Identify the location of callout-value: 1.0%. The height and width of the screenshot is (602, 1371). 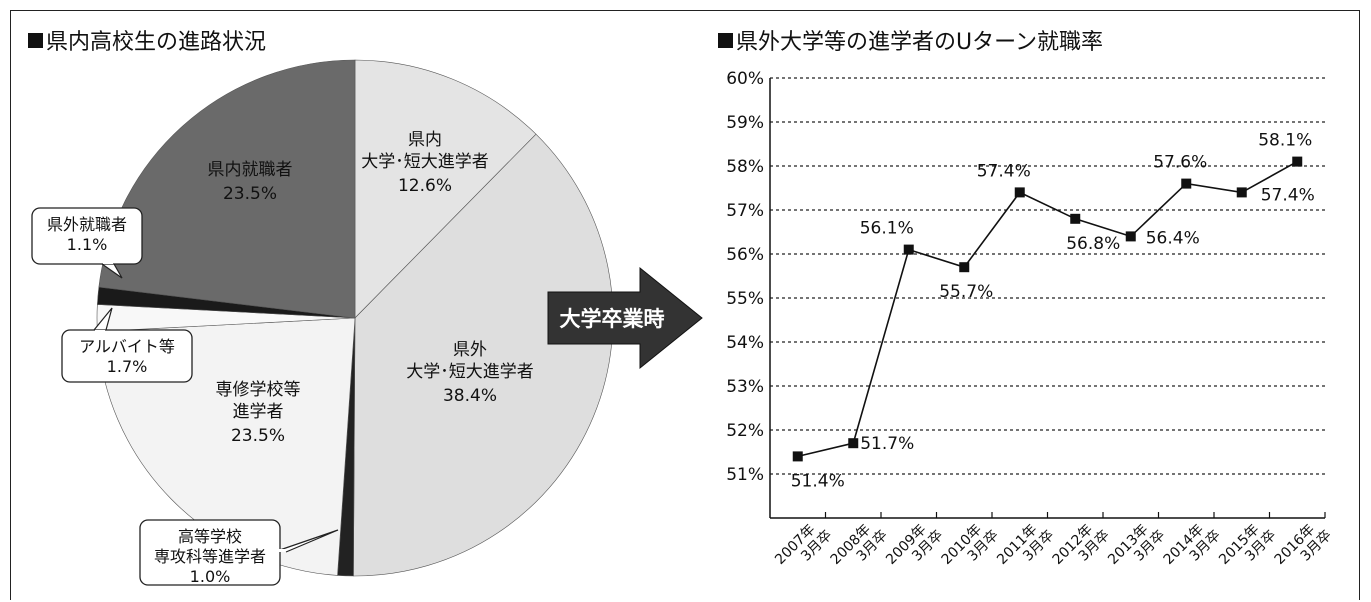
(210, 576).